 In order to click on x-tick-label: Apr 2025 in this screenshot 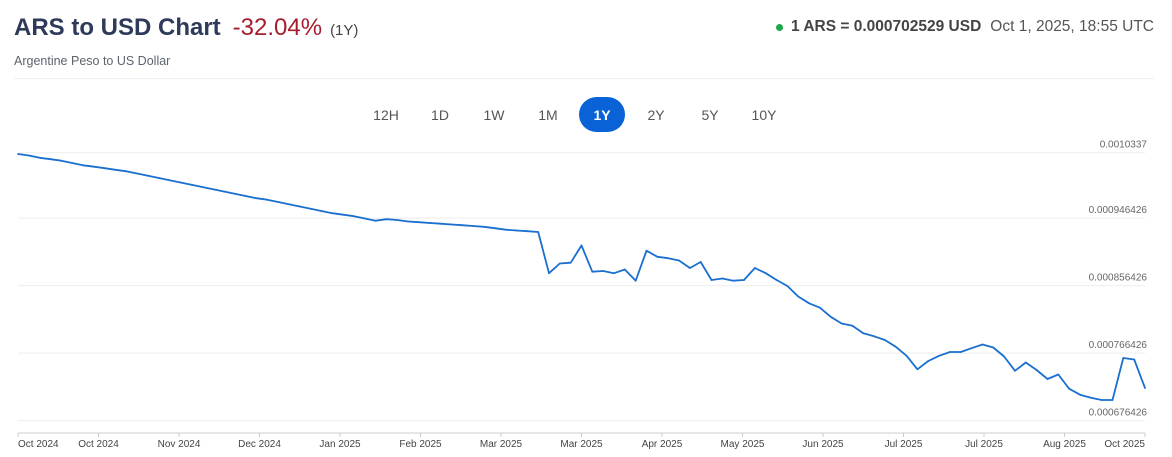, I will do `click(662, 444)`.